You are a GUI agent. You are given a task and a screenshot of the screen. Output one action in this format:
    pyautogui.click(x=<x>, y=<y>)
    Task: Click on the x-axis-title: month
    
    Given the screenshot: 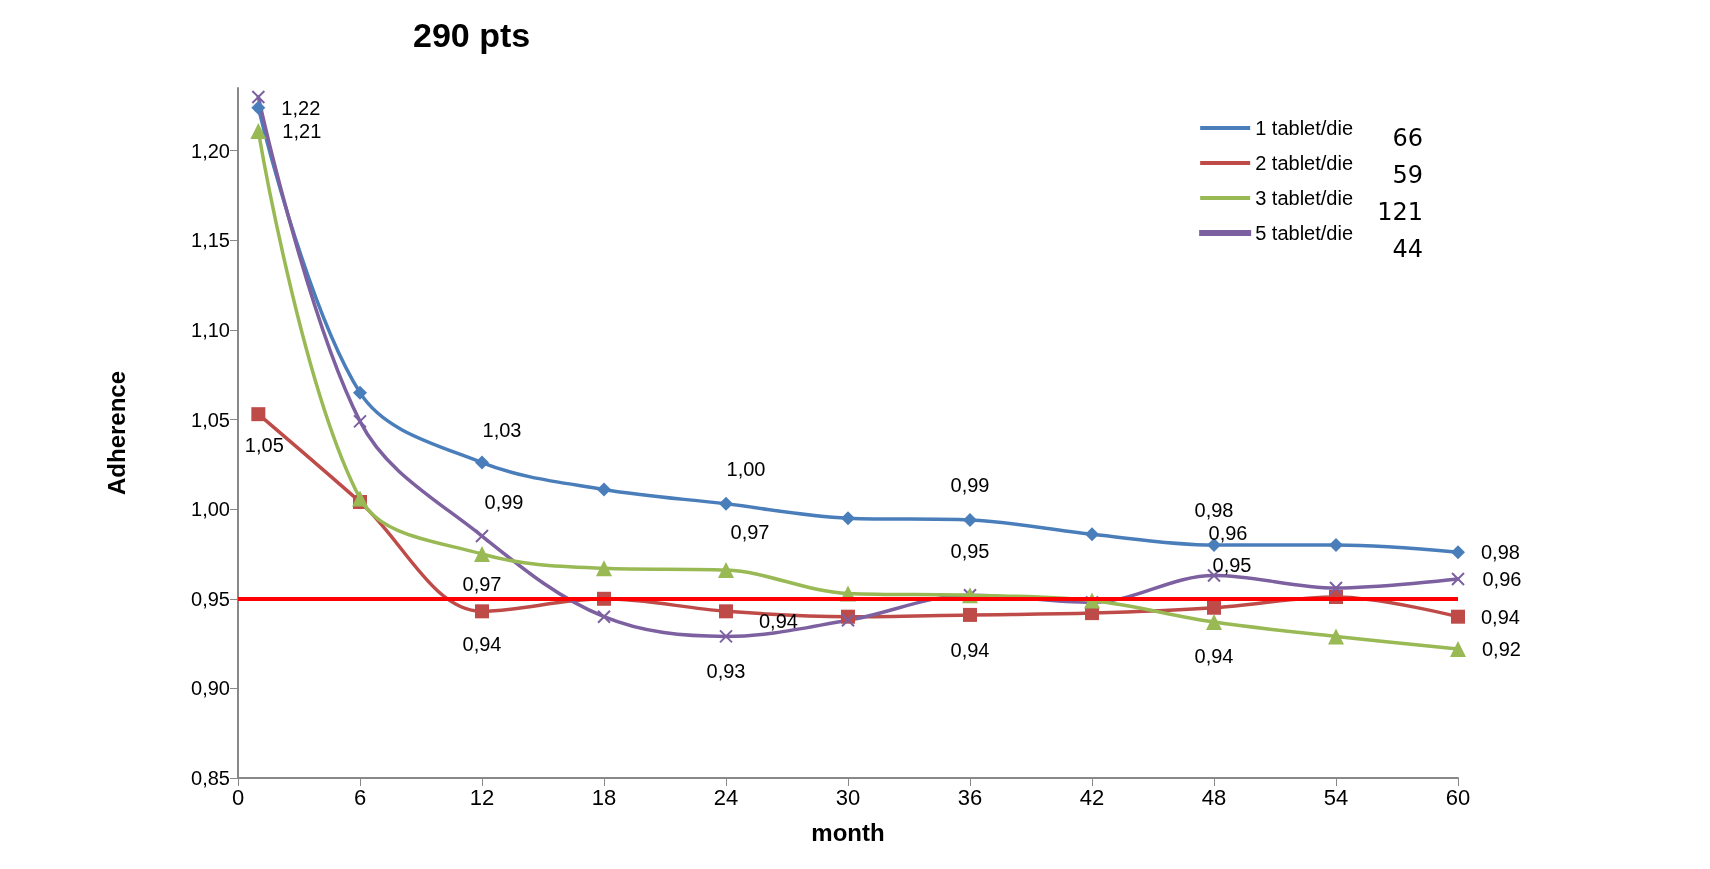 What is the action you would take?
    pyautogui.click(x=848, y=832)
    